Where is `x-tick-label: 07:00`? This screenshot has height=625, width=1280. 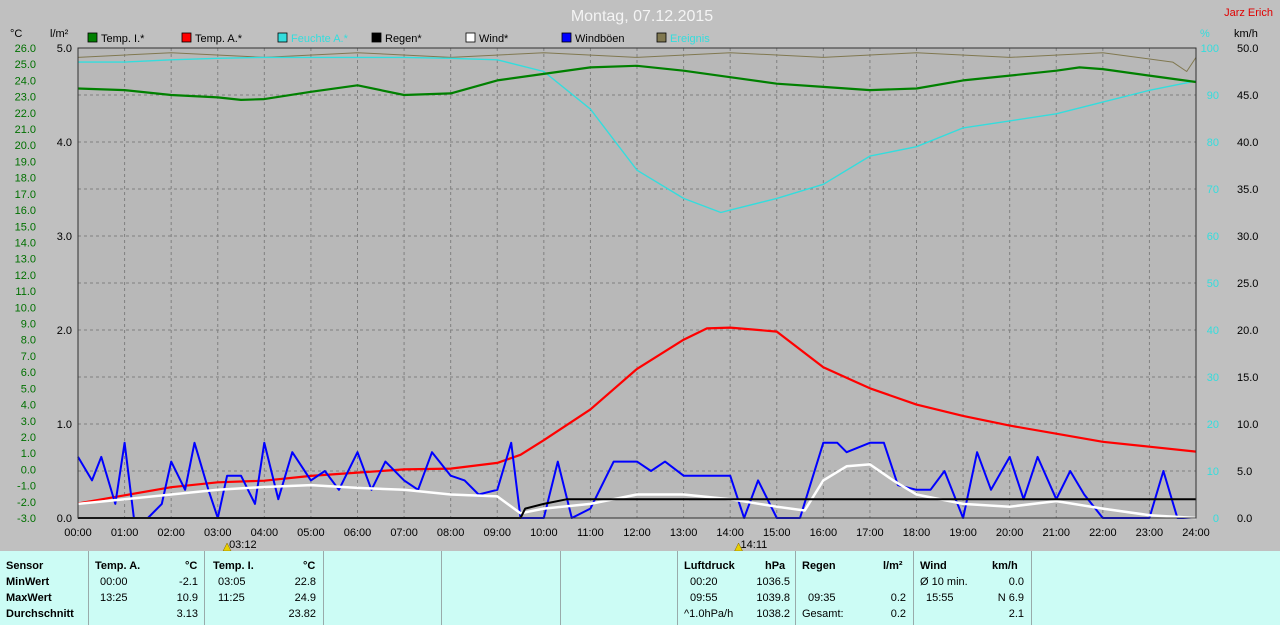
x-tick-label: 07:00 is located at coordinates (404, 533).